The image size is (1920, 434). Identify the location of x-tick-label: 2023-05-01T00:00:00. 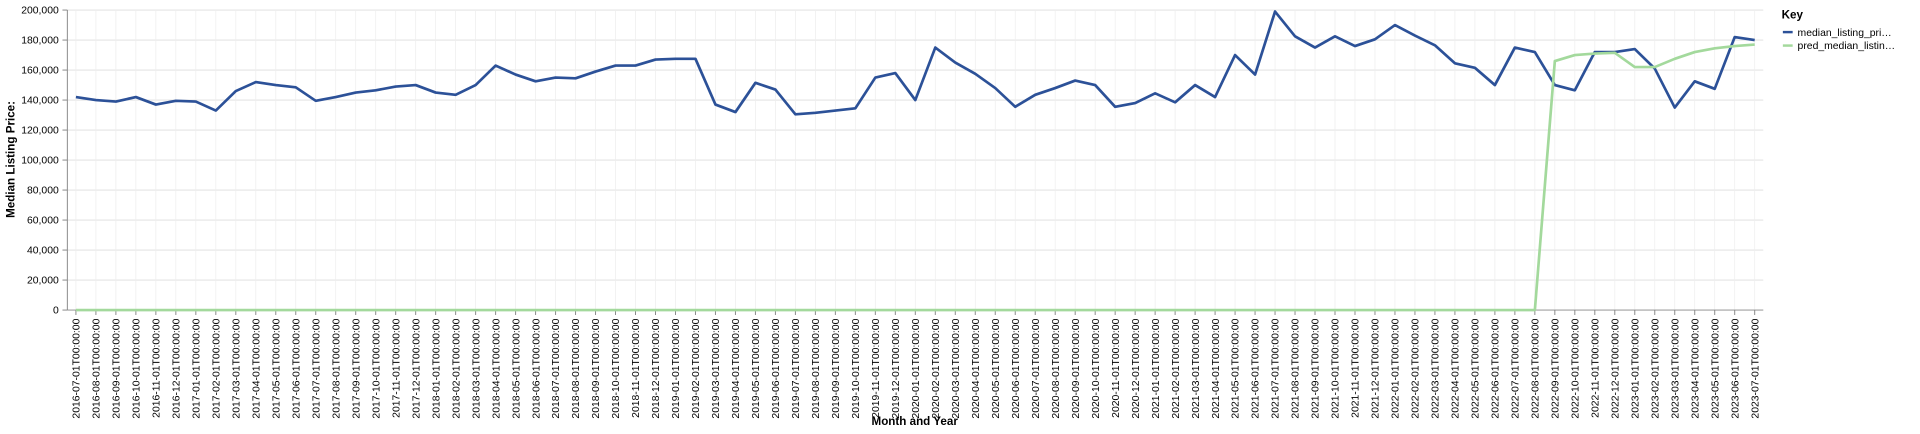
(1715, 368).